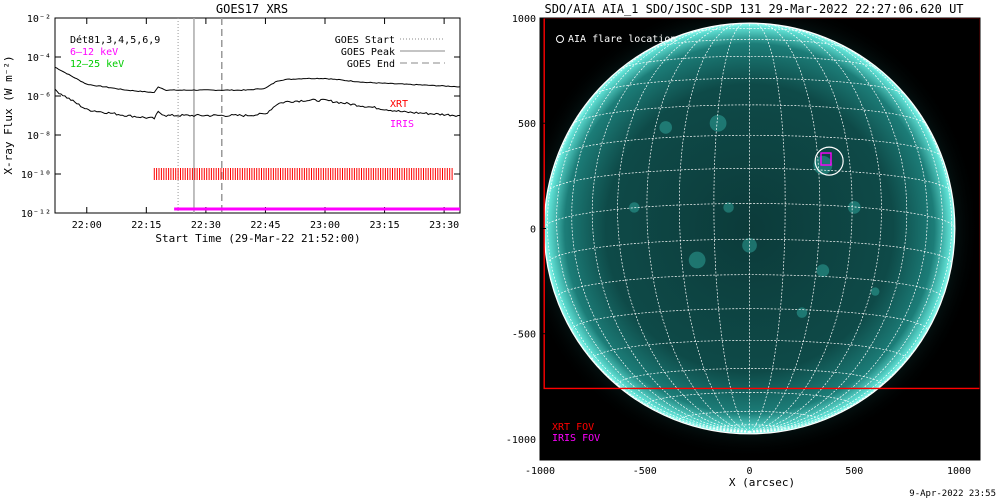 This screenshot has width=1000, height=500. What do you see at coordinates (265, 225) in the screenshot?
I see `goes-x-tick-label: 22:45` at bounding box center [265, 225].